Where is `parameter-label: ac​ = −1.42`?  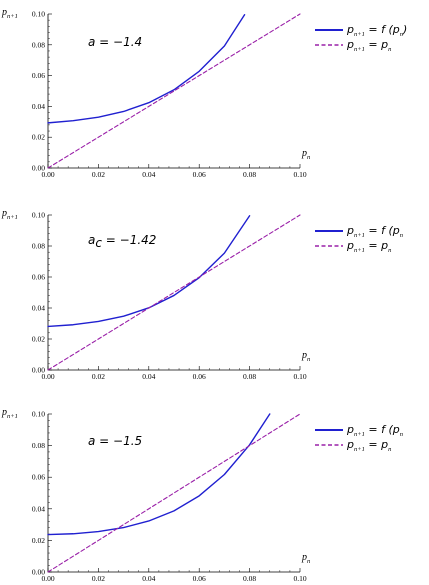 parameter-label: ac​ = −1.42 is located at coordinates (122, 241).